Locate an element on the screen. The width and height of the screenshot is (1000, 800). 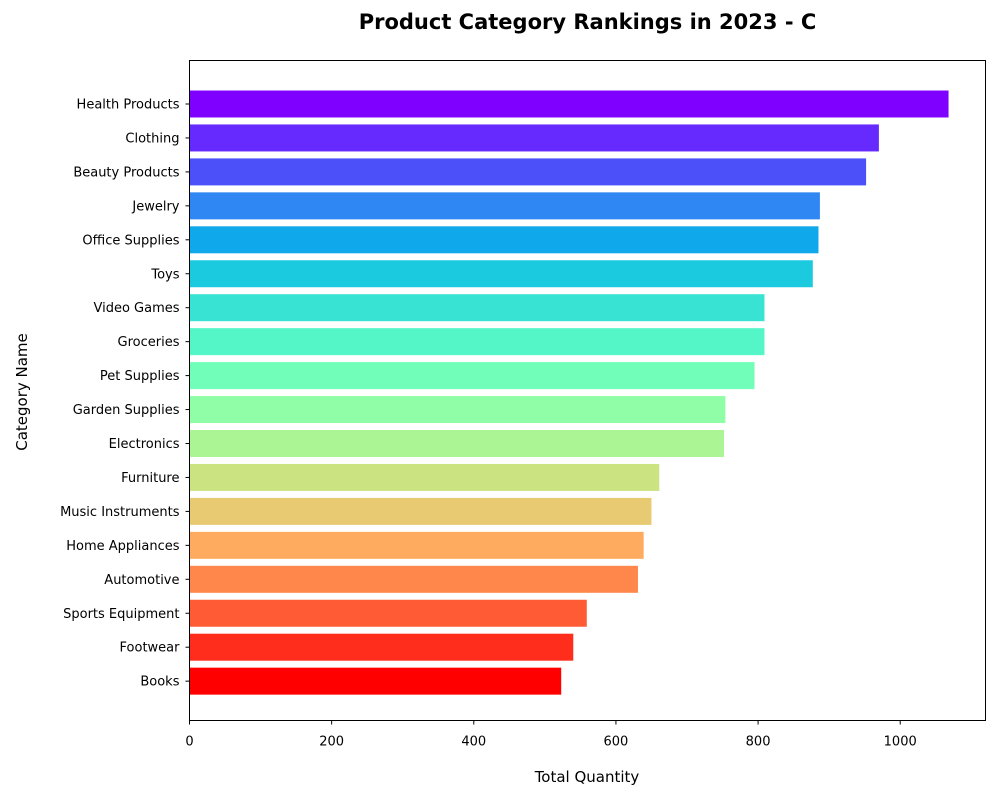
y-tick-label: Books is located at coordinates (159, 682).